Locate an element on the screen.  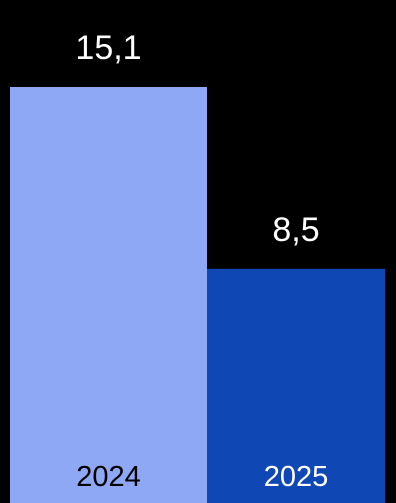
category-label-2025: 2025 is located at coordinates (296, 477).